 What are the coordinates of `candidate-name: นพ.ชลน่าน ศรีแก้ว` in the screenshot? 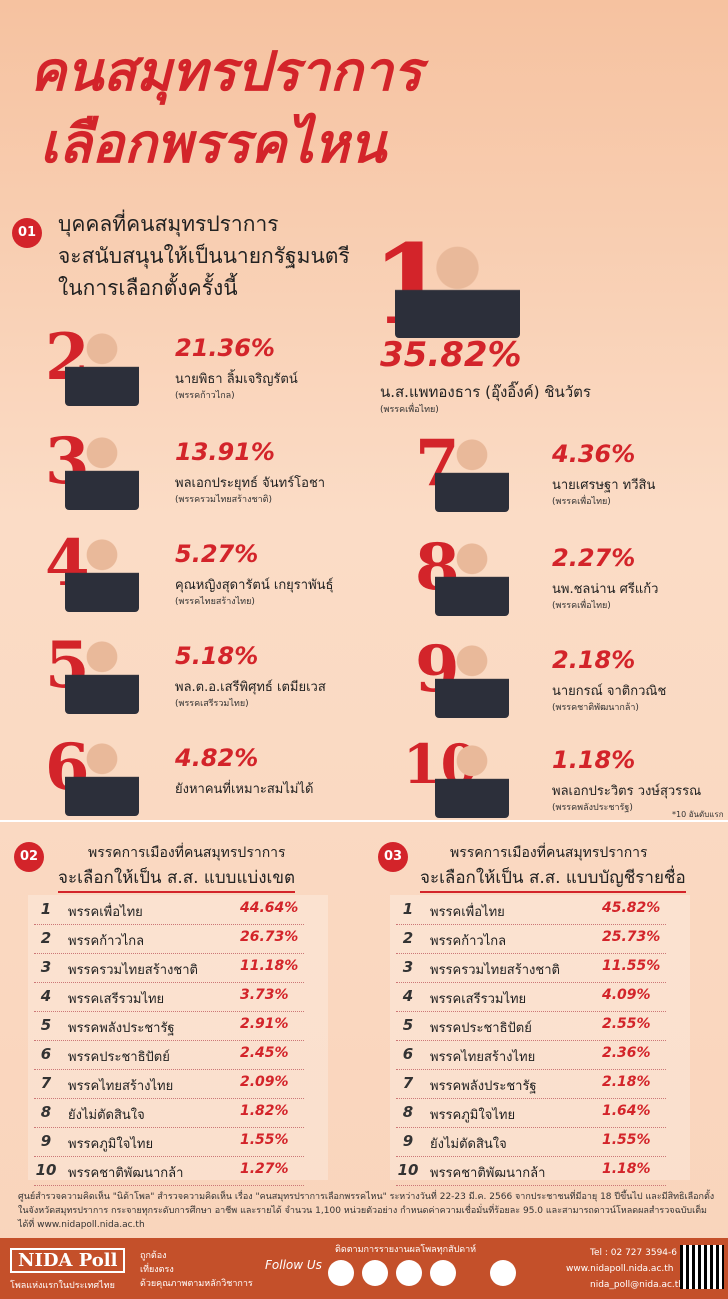 It's located at (605, 589).